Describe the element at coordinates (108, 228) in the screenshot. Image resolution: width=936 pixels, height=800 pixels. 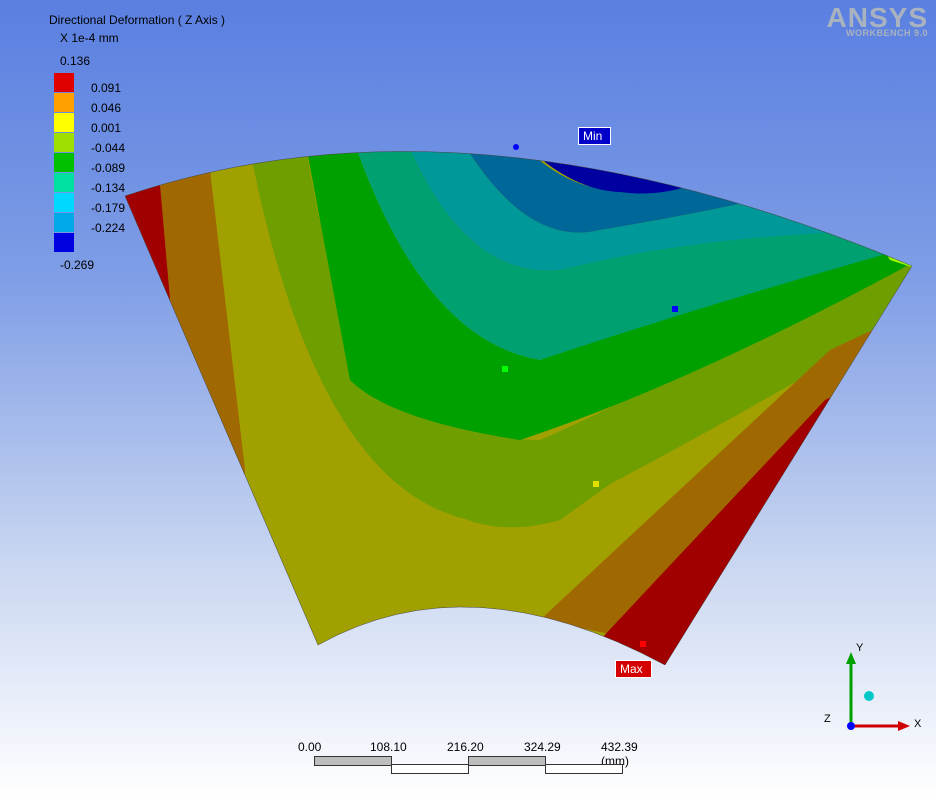
I see `legend-value: -0.224` at that location.